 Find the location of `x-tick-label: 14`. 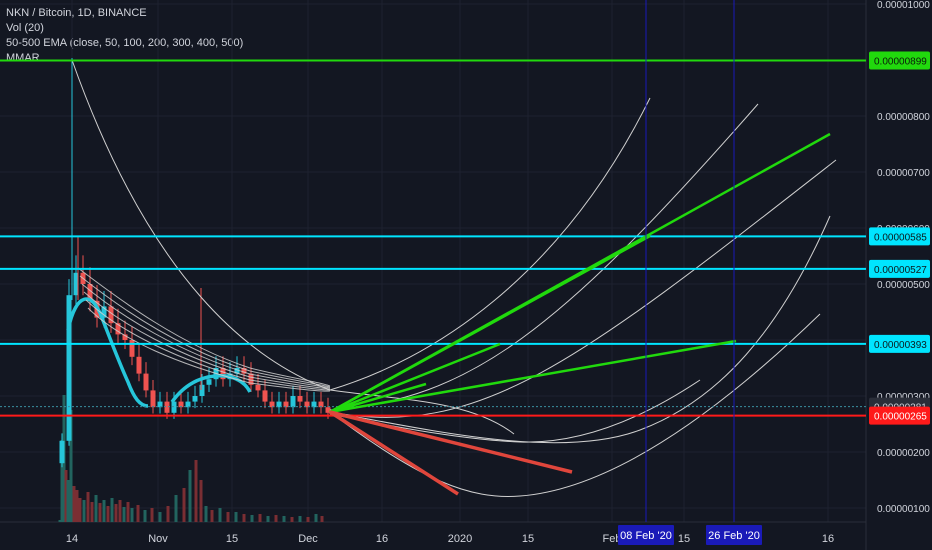

x-tick-label: 14 is located at coordinates (72, 539).